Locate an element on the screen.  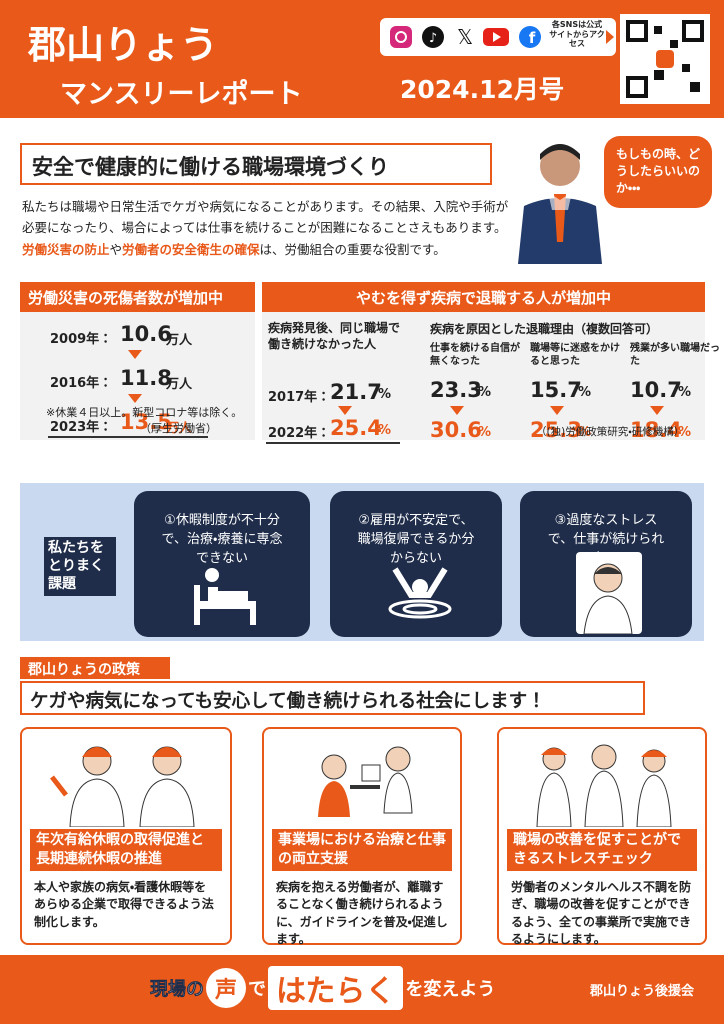
value: 25.4 is located at coordinates (356, 428).